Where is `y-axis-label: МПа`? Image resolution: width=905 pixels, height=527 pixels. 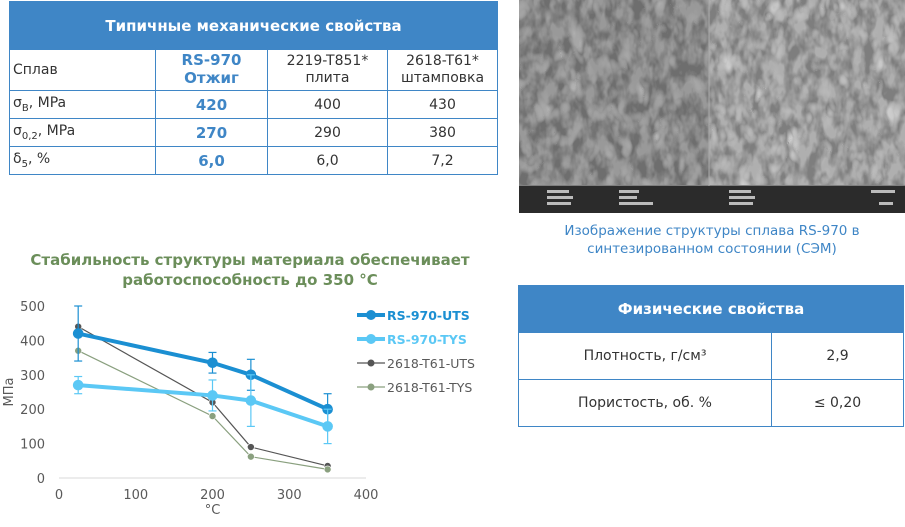
y-axis-label: МПа is located at coordinates (9, 392).